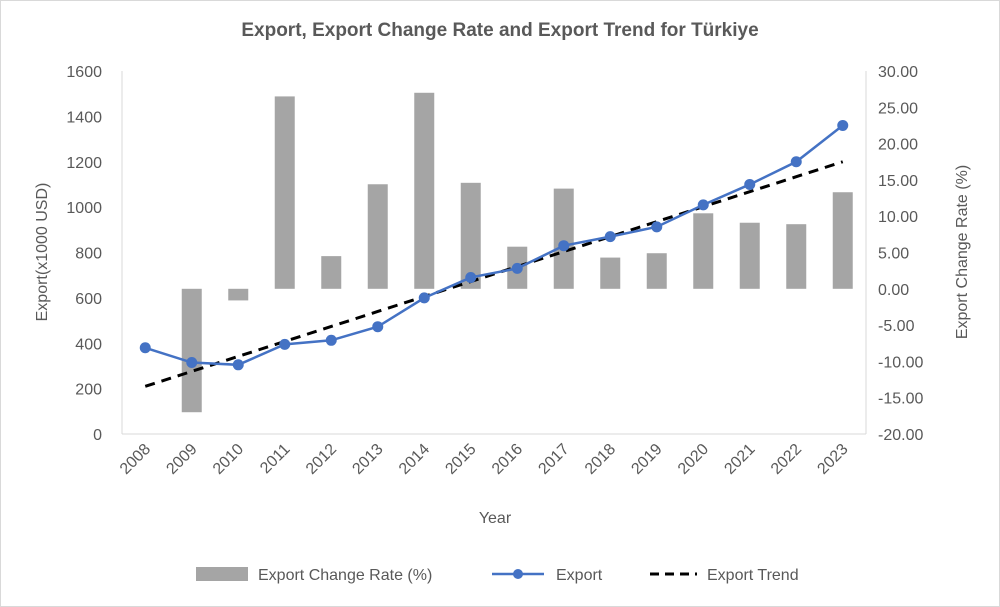 The width and height of the screenshot is (1000, 607). Describe the element at coordinates (377, 236) in the screenshot. I see `bar-2013` at that location.